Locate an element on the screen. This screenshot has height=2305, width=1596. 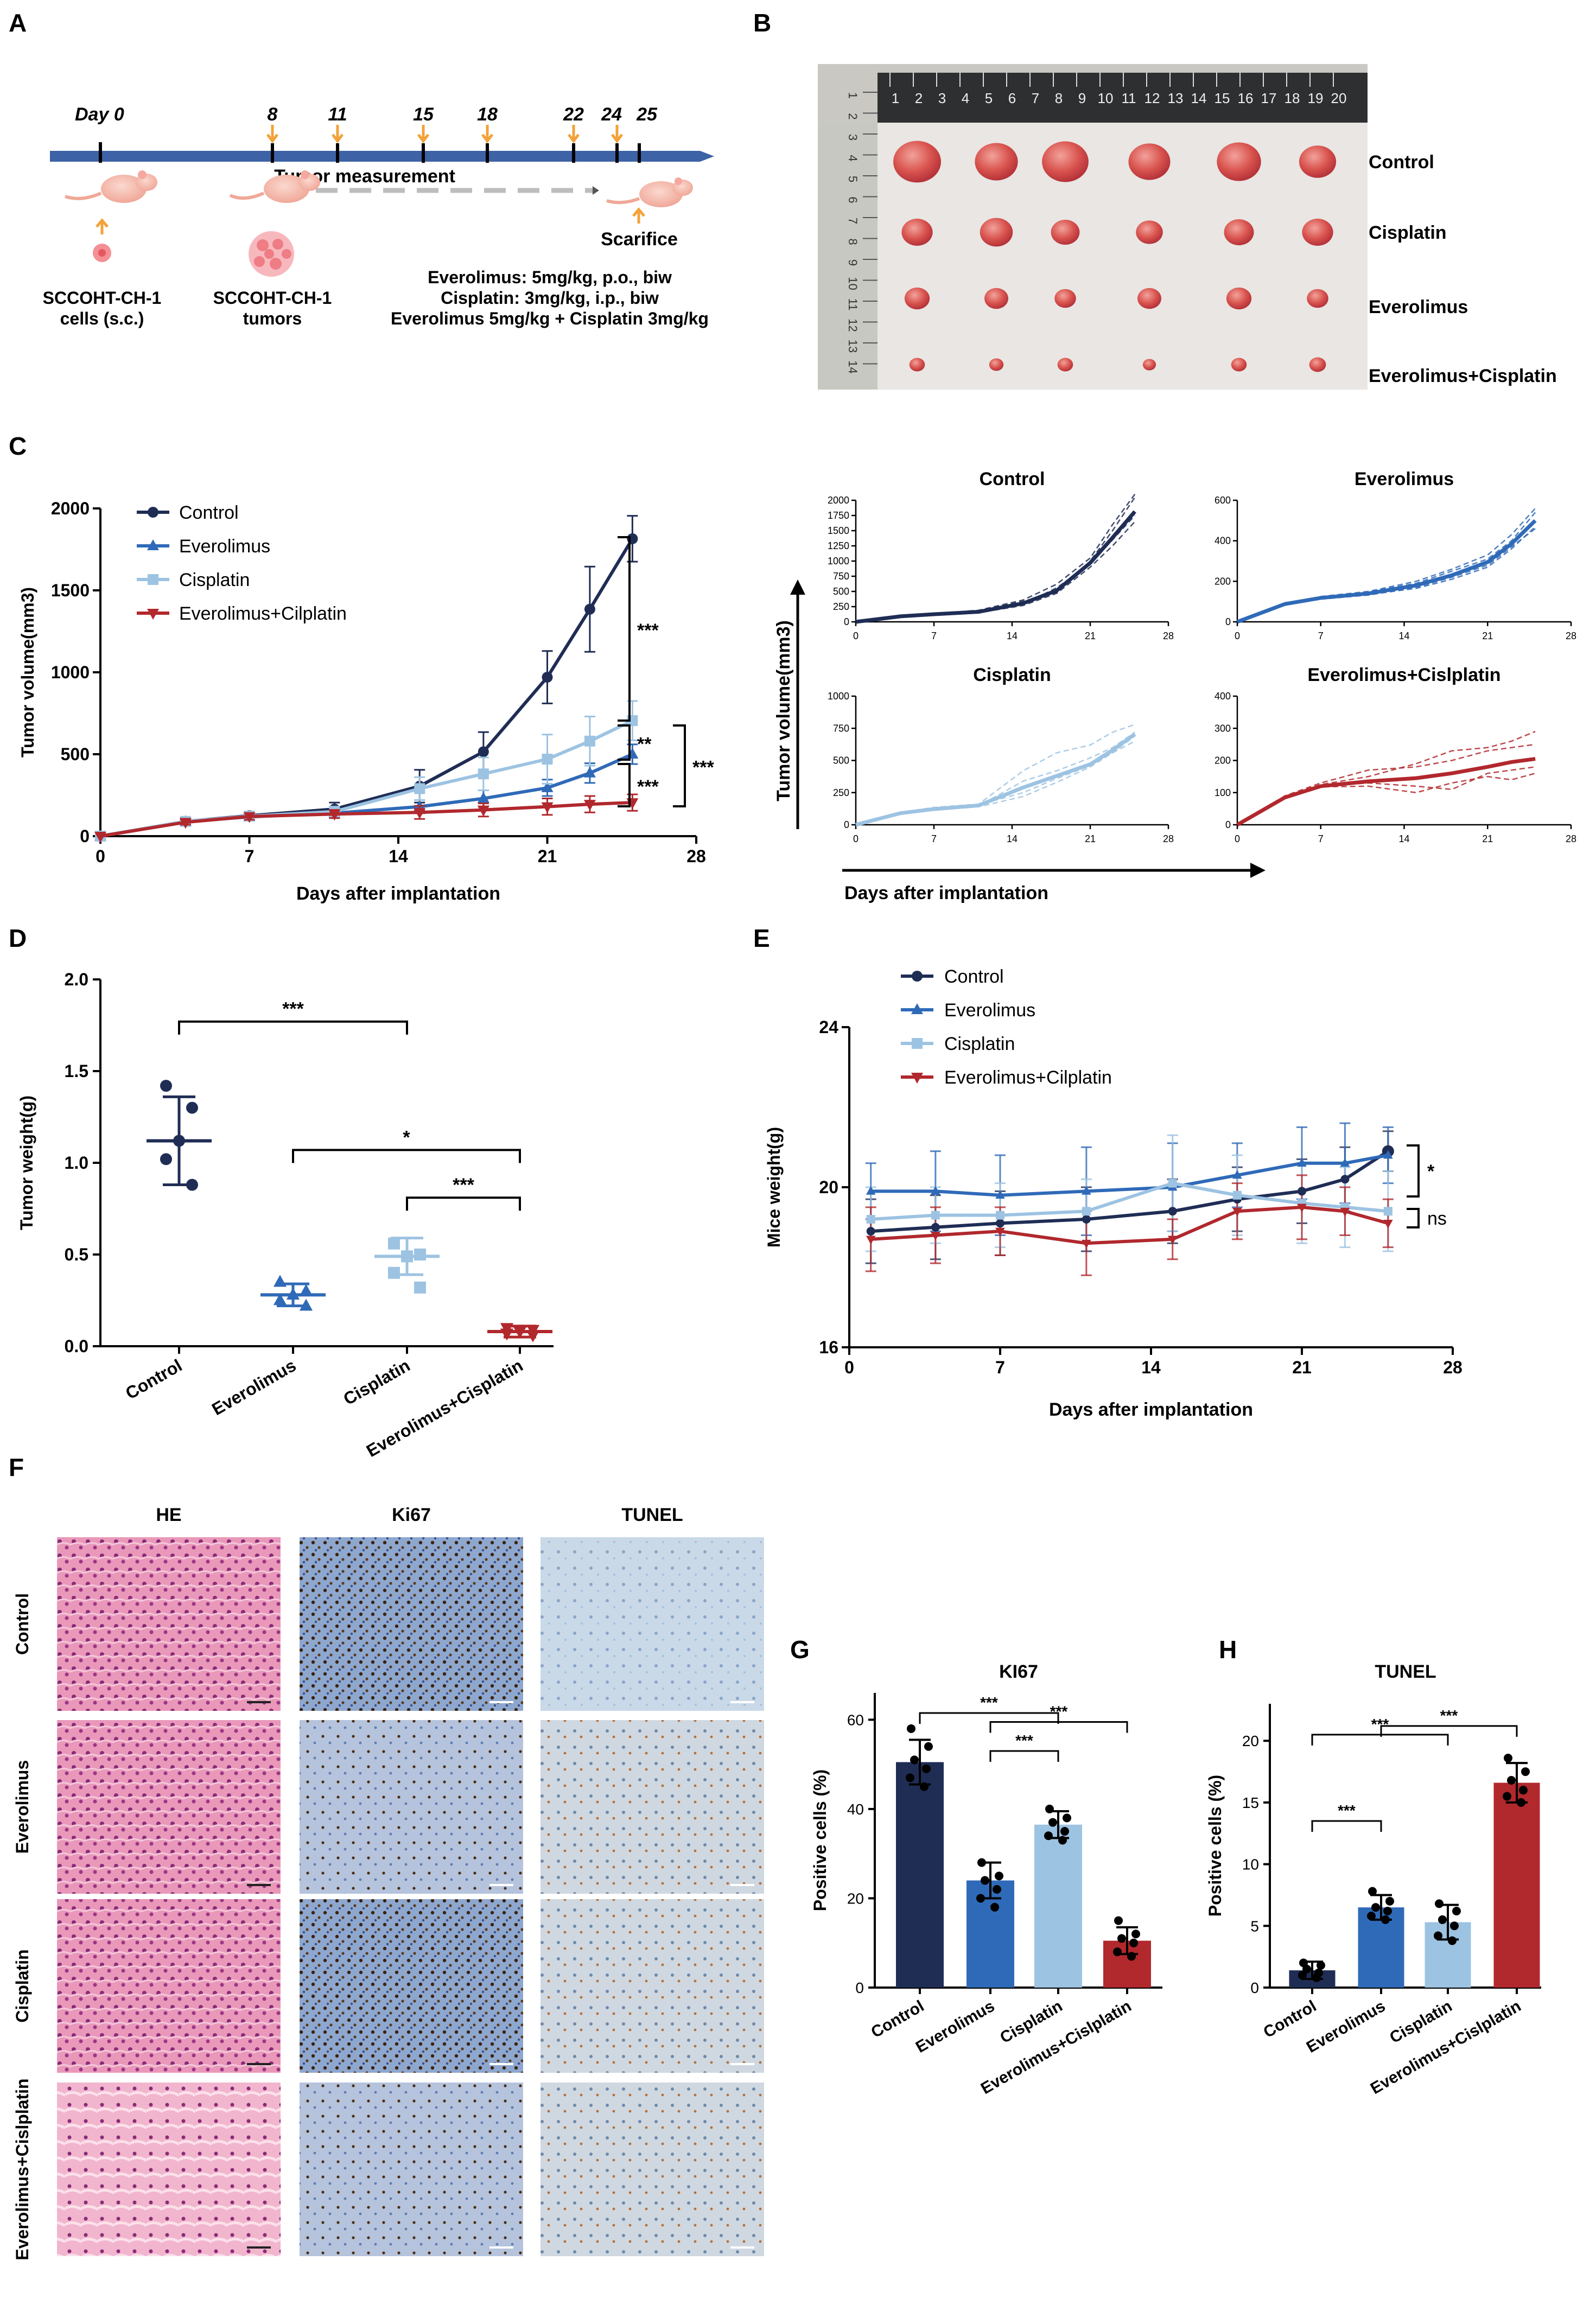
cells-label-1: SCCOHT-CH-1 is located at coordinates (102, 298).